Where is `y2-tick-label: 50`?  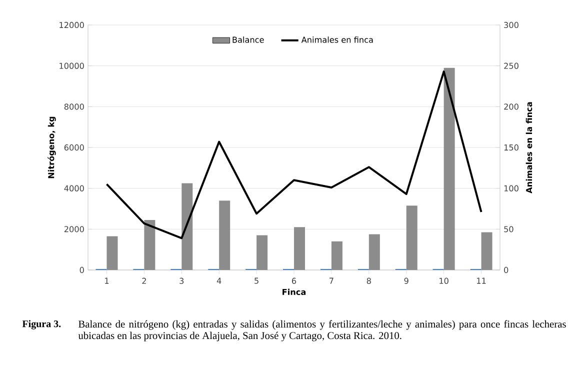 y2-tick-label: 50 is located at coordinates (509, 229).